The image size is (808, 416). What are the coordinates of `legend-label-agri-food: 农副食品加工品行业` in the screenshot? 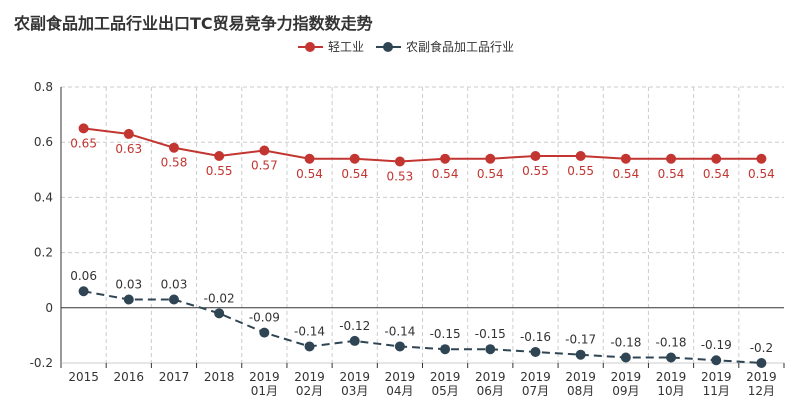 It's located at (460, 47).